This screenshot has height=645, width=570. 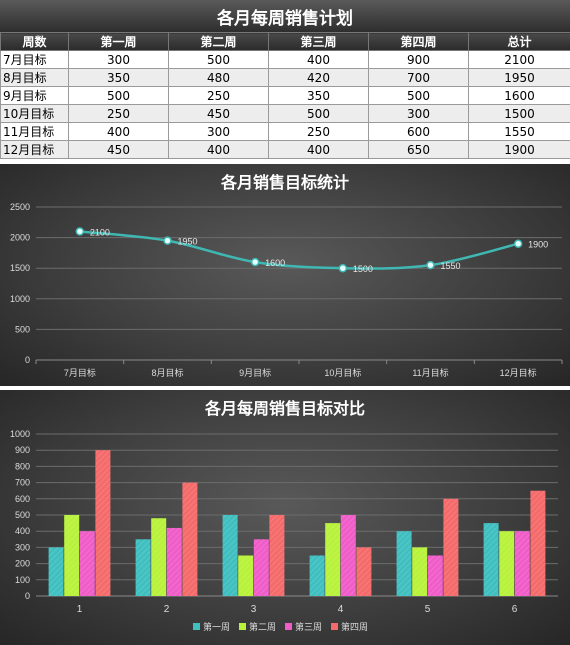 I want to click on y-tick-label: 1500, so click(x=20, y=268).